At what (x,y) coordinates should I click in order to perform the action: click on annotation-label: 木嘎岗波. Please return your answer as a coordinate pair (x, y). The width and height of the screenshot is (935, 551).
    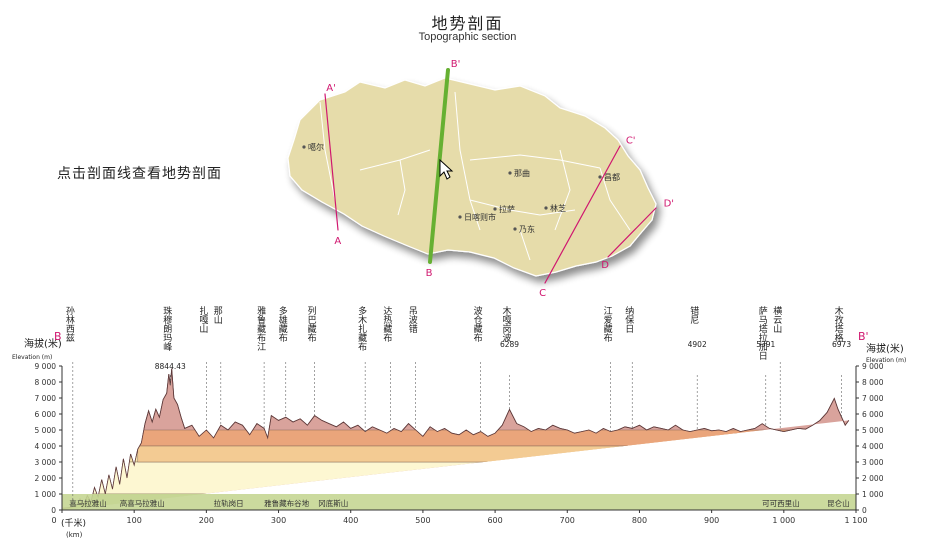
    Looking at the image, I should click on (506, 324).